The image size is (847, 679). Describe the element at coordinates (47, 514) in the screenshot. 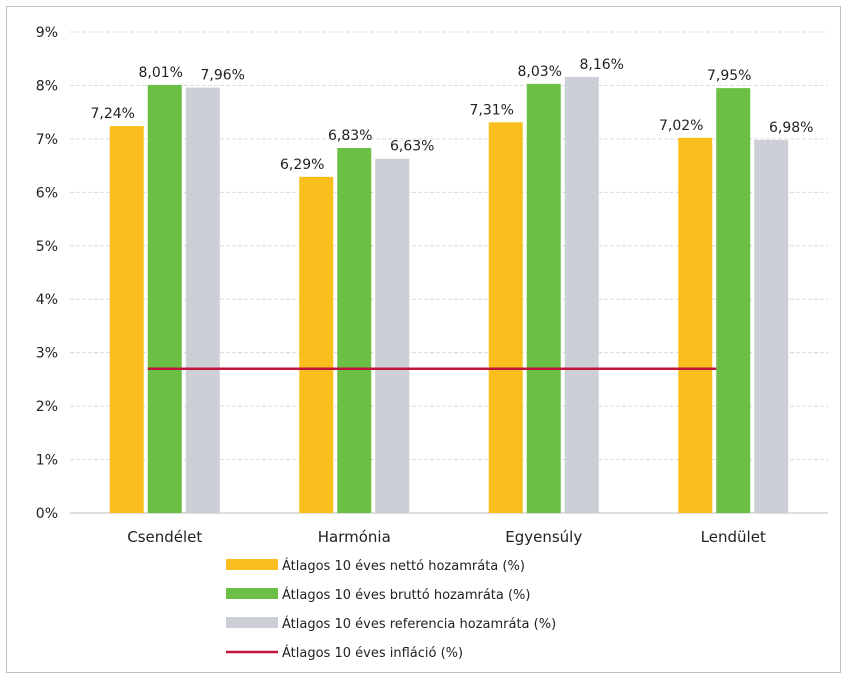

I see `y-tick-label: 0%` at that location.